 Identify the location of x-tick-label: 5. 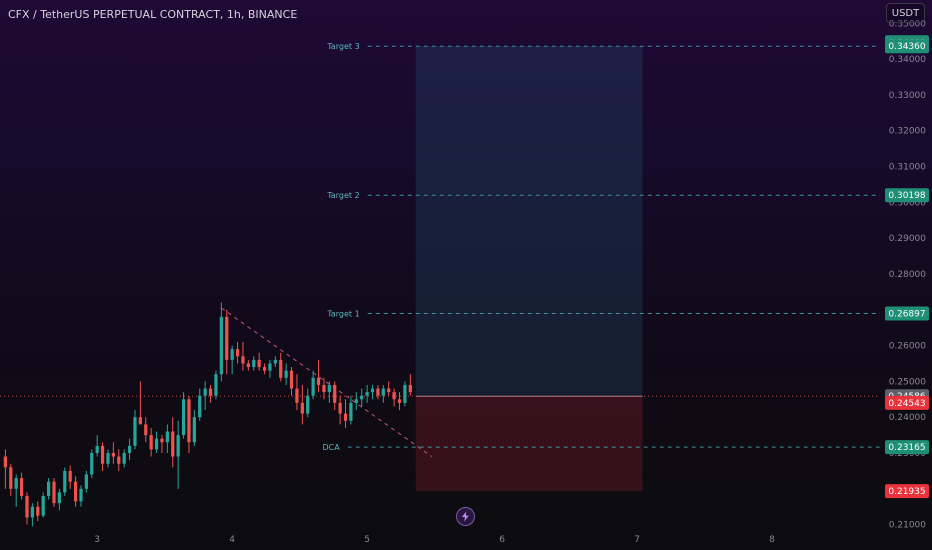
(367, 540).